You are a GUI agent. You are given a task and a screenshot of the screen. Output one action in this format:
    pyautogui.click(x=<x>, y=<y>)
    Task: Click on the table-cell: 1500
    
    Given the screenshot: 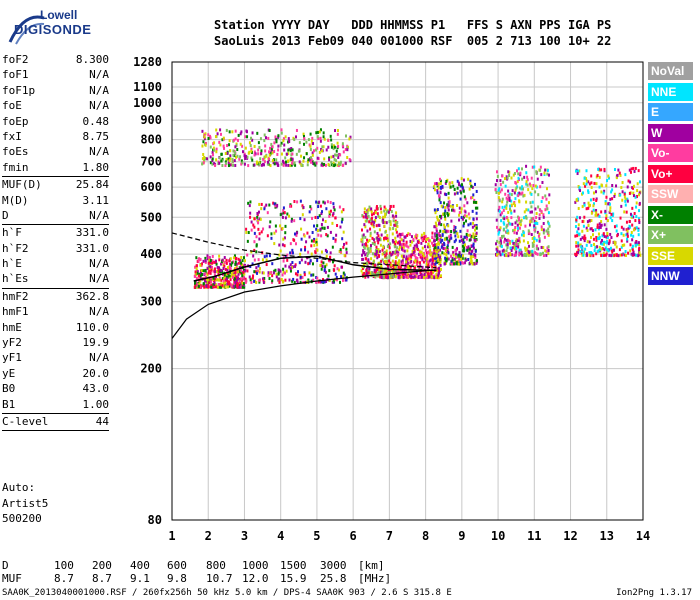 What is the action you would take?
    pyautogui.click(x=293, y=565)
    